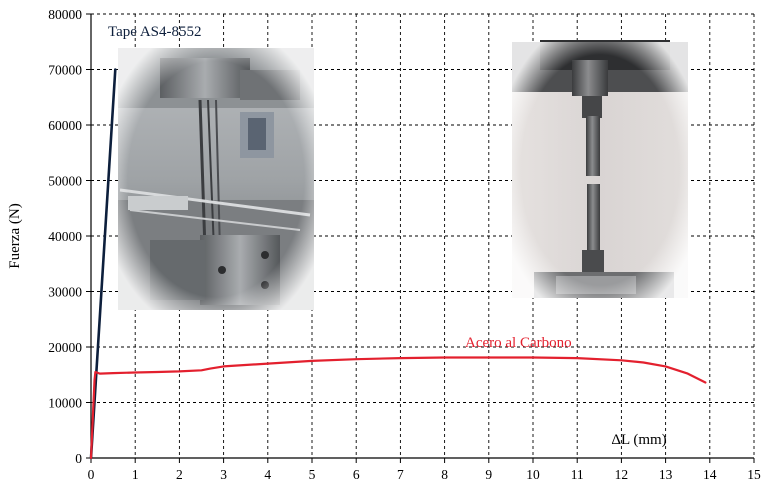 This screenshot has height=494, width=764. What do you see at coordinates (65, 125) in the screenshot?
I see `y-tick-label: 60000` at bounding box center [65, 125].